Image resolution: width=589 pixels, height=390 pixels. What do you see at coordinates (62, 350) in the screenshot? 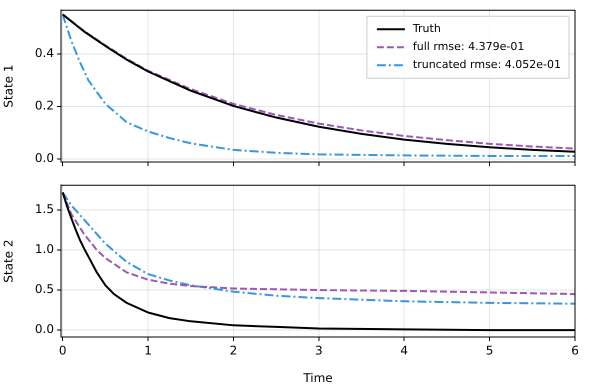
I see `x-tick-label: 0` at bounding box center [62, 350].